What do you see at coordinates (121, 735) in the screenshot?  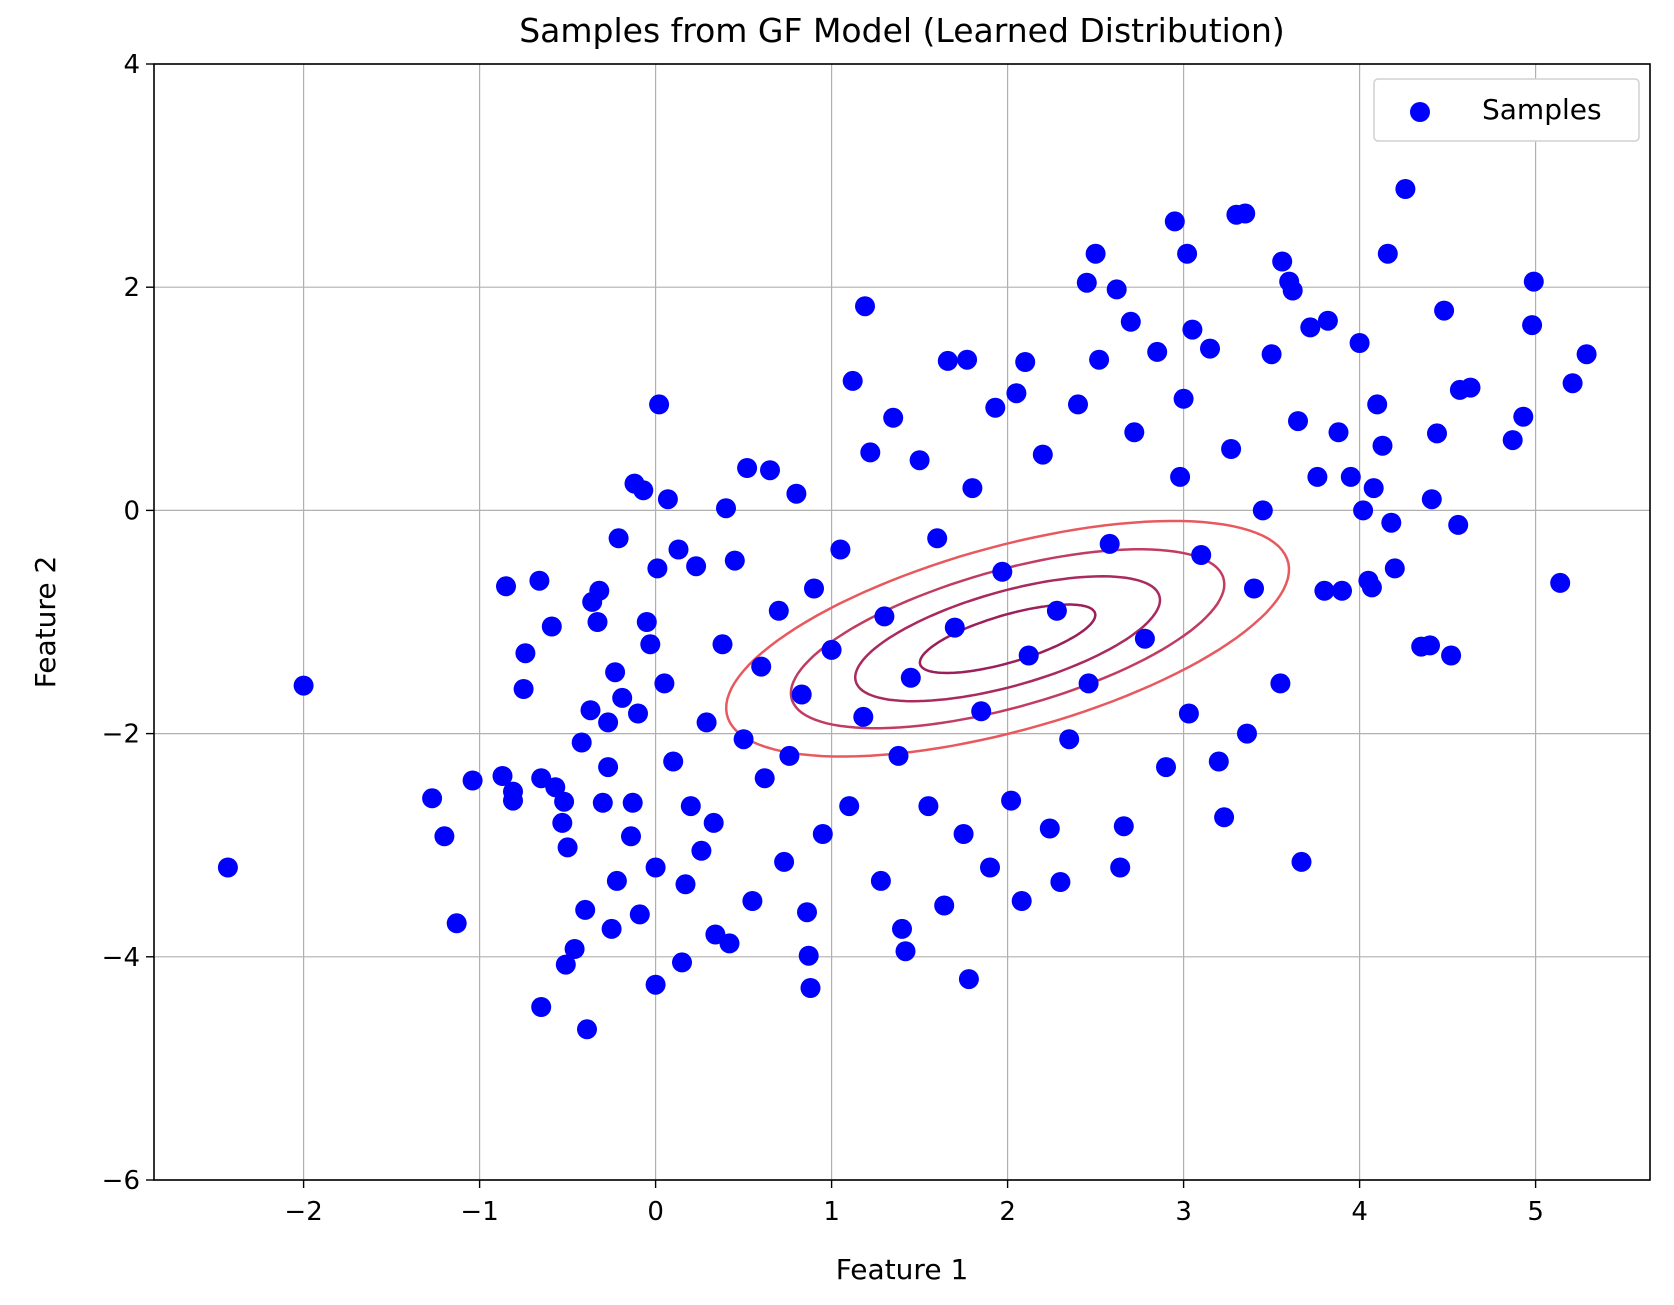 I see `y-tick-label: −2` at bounding box center [121, 735].